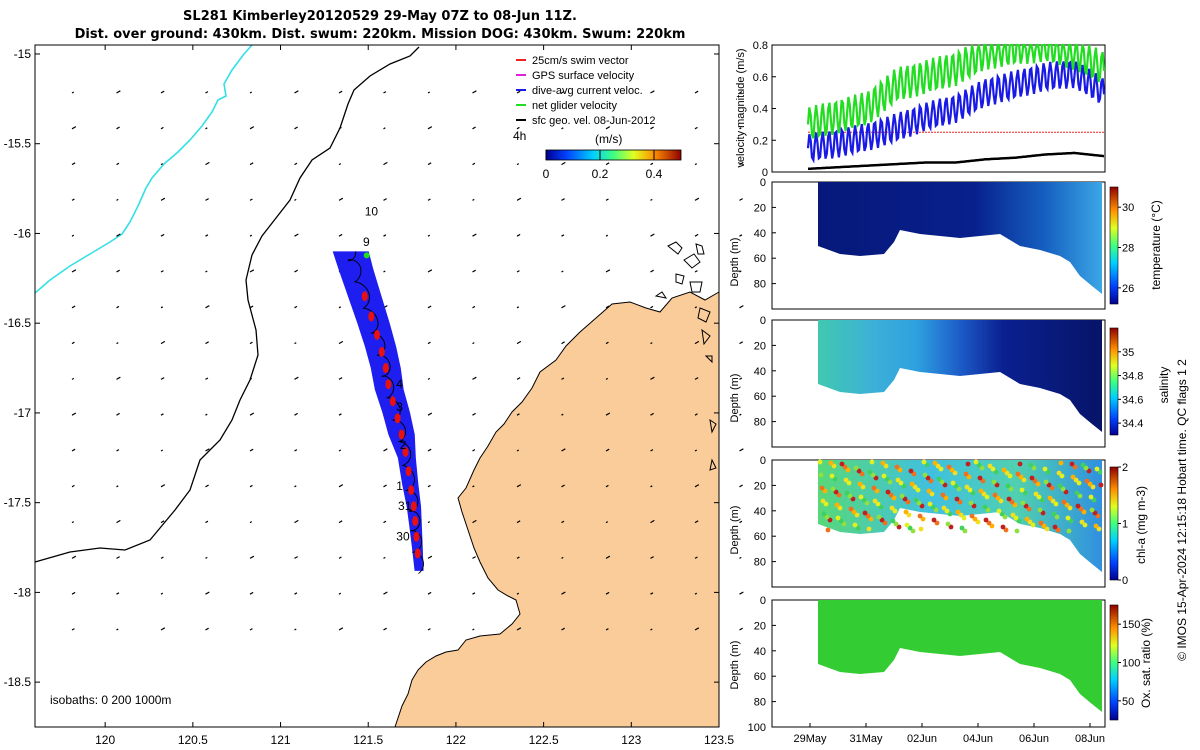 This screenshot has width=1200, height=750. I want to click on time-tick: 29May, so click(810, 739).